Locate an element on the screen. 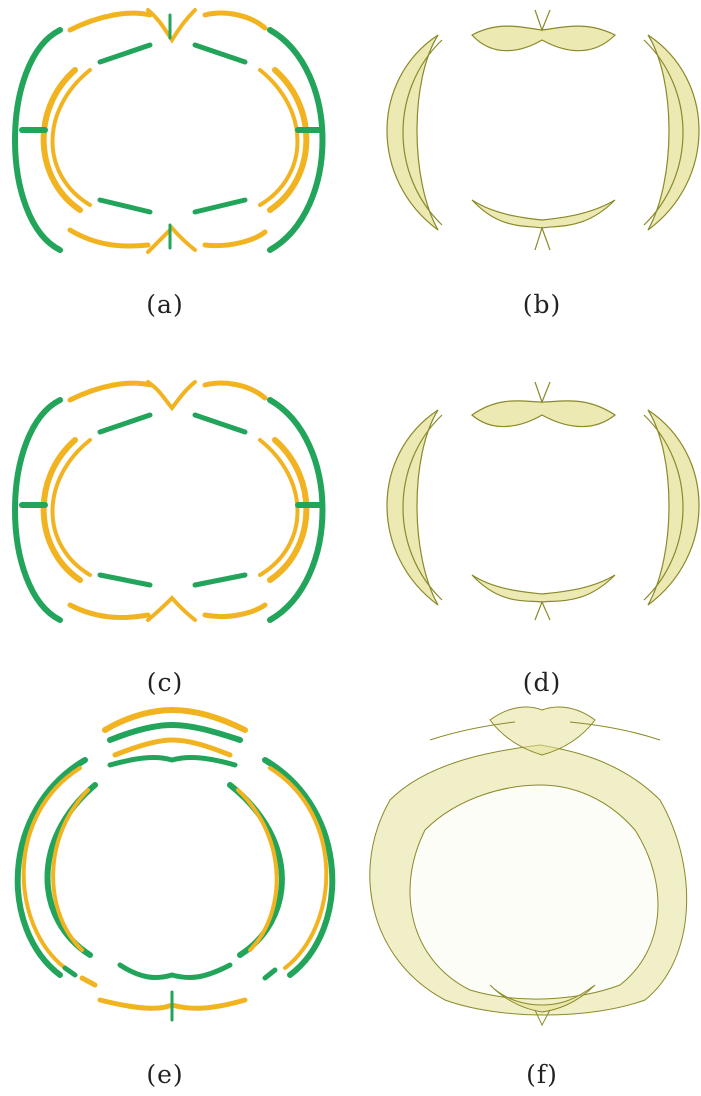 Image resolution: width=701 pixels, height=1096 pixels. panel-f-graphic is located at coordinates (528, 866).